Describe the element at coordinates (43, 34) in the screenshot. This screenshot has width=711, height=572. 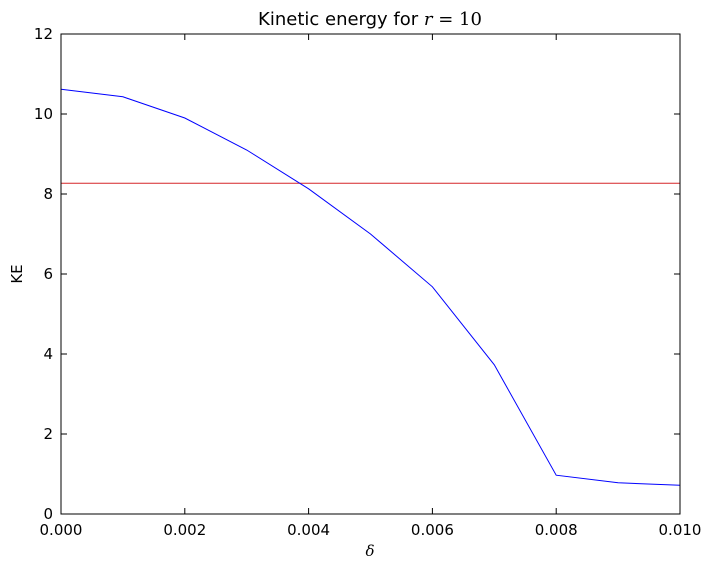
I see `y-tick-label: 12` at that location.